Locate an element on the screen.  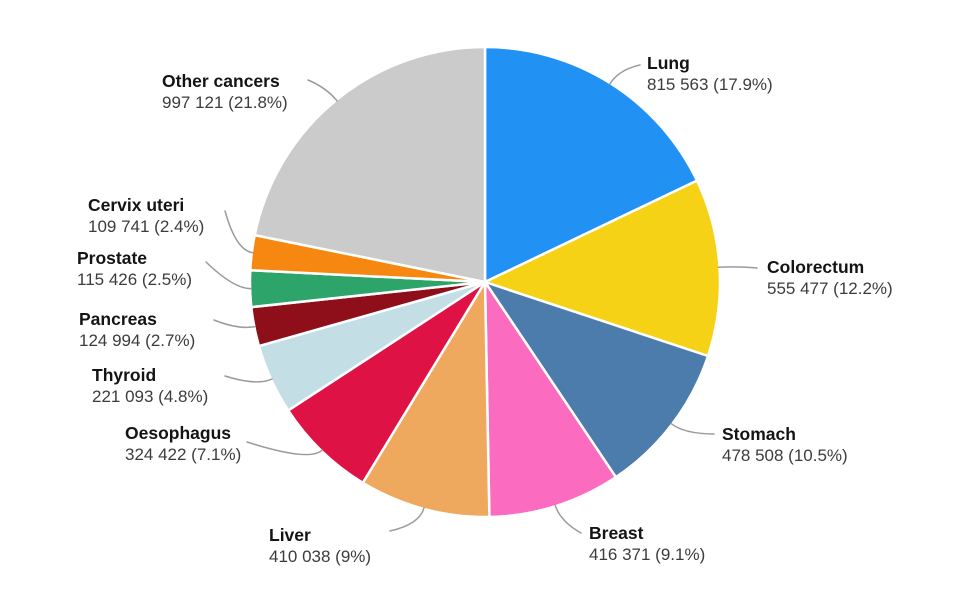
slice-label-detail: 997 121 (21.8%) is located at coordinates (225, 103).